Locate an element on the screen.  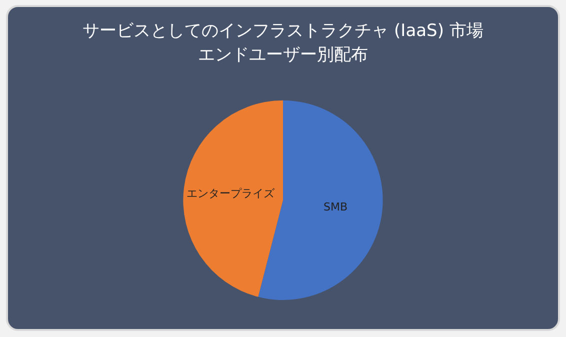
slice-label: SMB is located at coordinates (335, 207).